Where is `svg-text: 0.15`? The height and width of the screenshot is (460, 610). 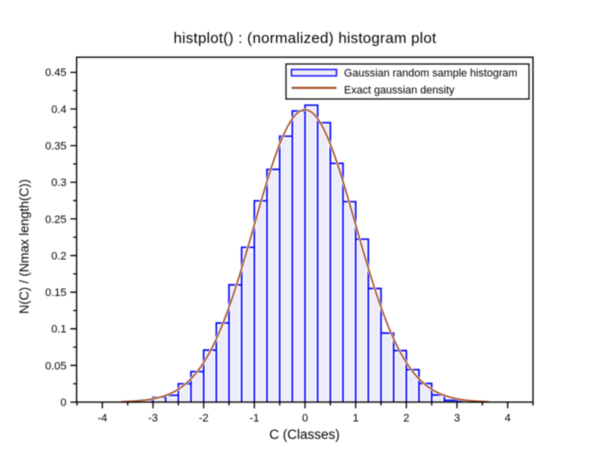
svg-text: 0.15 is located at coordinates (55, 293).